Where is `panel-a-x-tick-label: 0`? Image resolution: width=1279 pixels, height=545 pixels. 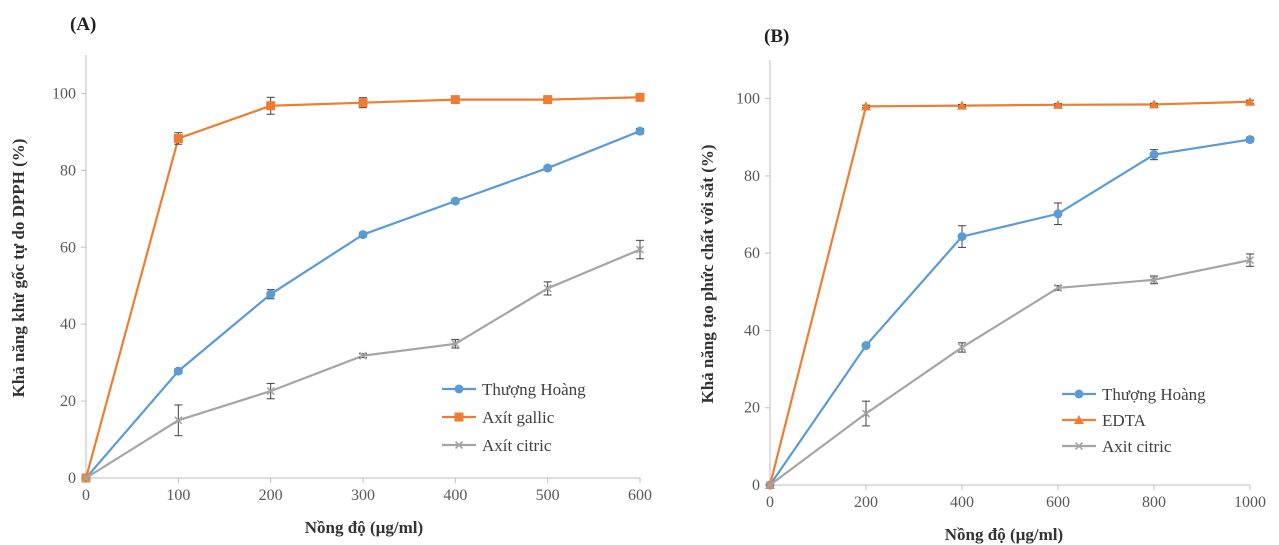
panel-a-x-tick-label: 0 is located at coordinates (86, 495).